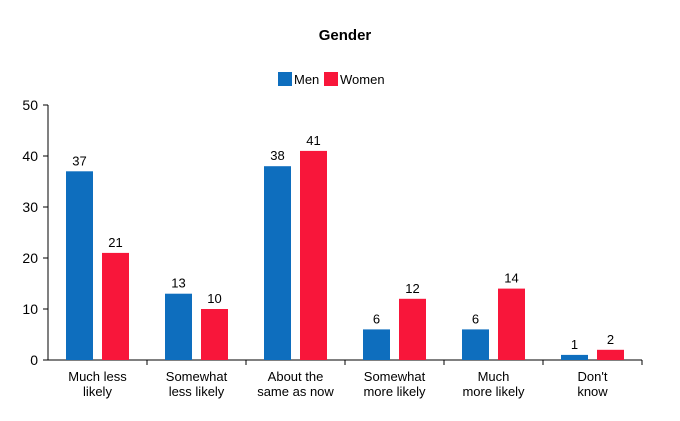 The width and height of the screenshot is (680, 421). I want to click on y-tick-label: 10, so click(30, 309).